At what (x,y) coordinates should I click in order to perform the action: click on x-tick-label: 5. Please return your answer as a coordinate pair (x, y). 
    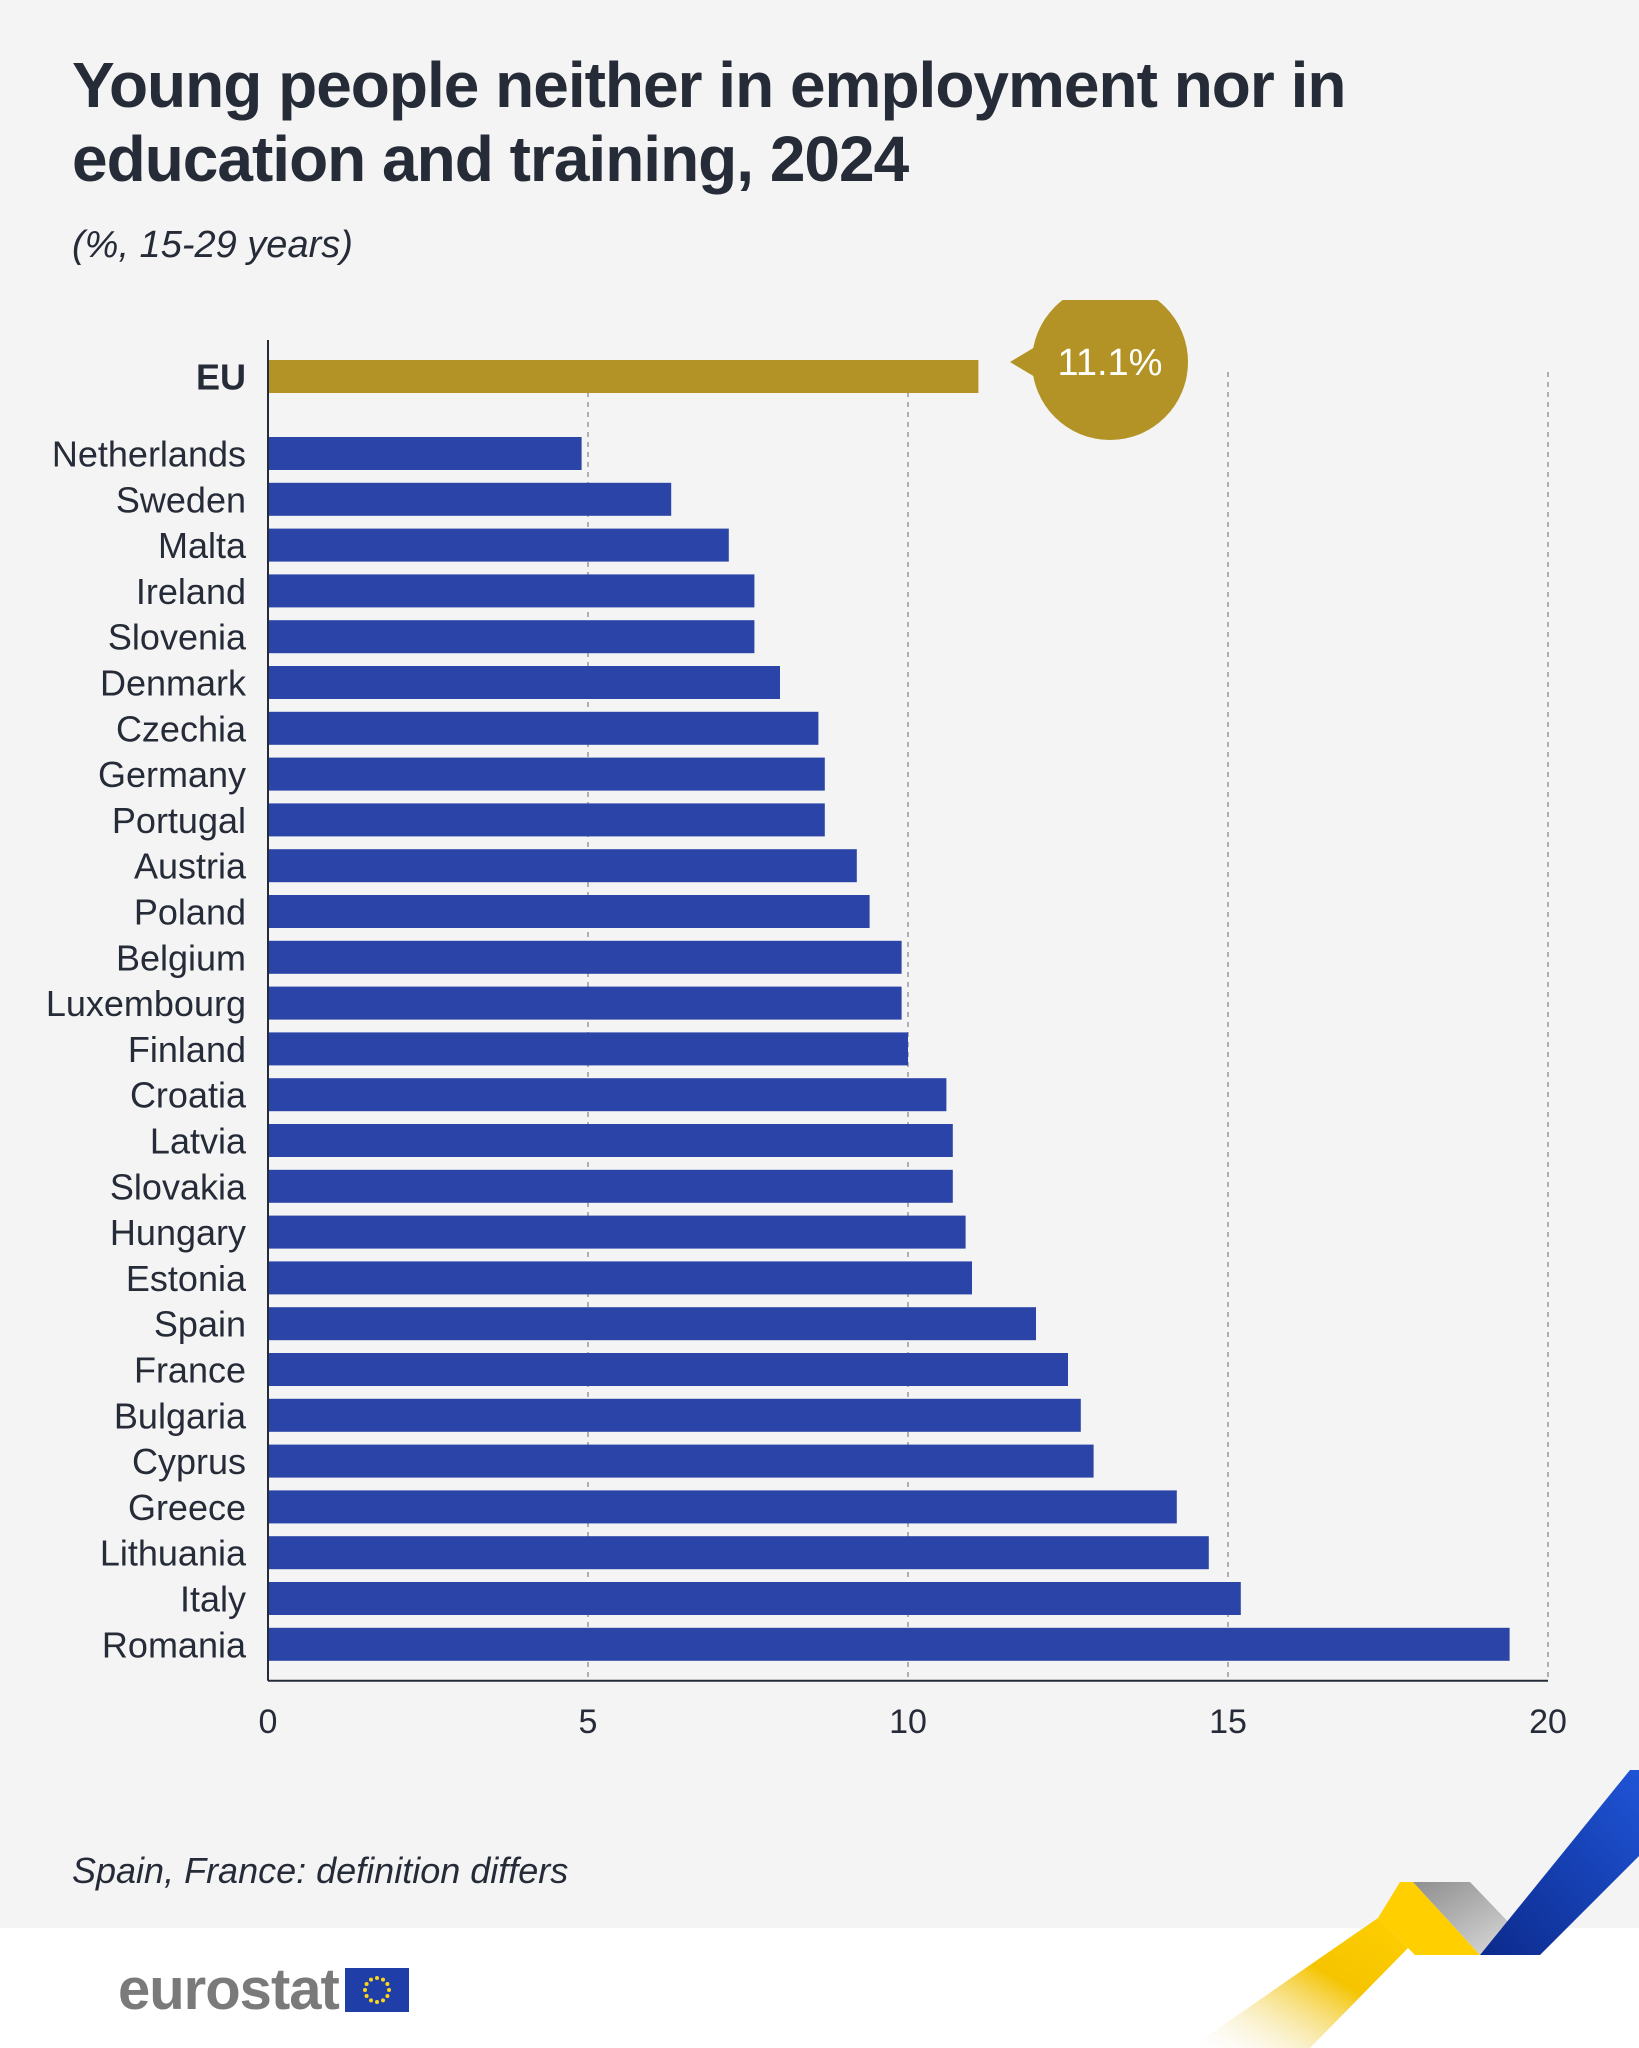
    Looking at the image, I should click on (588, 1722).